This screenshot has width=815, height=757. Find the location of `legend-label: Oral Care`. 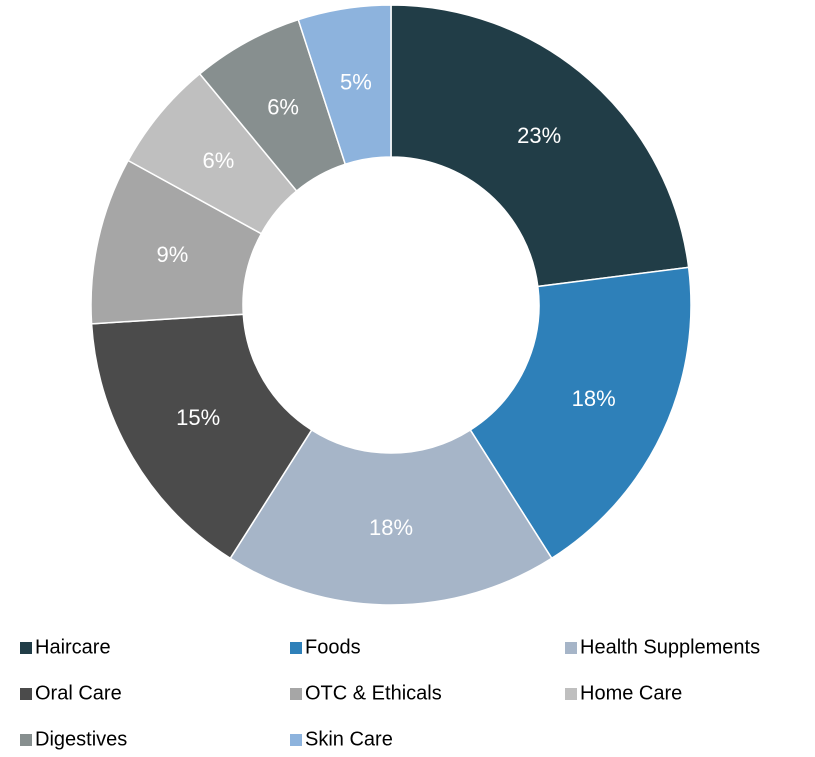

legend-label: Oral Care is located at coordinates (78, 693).